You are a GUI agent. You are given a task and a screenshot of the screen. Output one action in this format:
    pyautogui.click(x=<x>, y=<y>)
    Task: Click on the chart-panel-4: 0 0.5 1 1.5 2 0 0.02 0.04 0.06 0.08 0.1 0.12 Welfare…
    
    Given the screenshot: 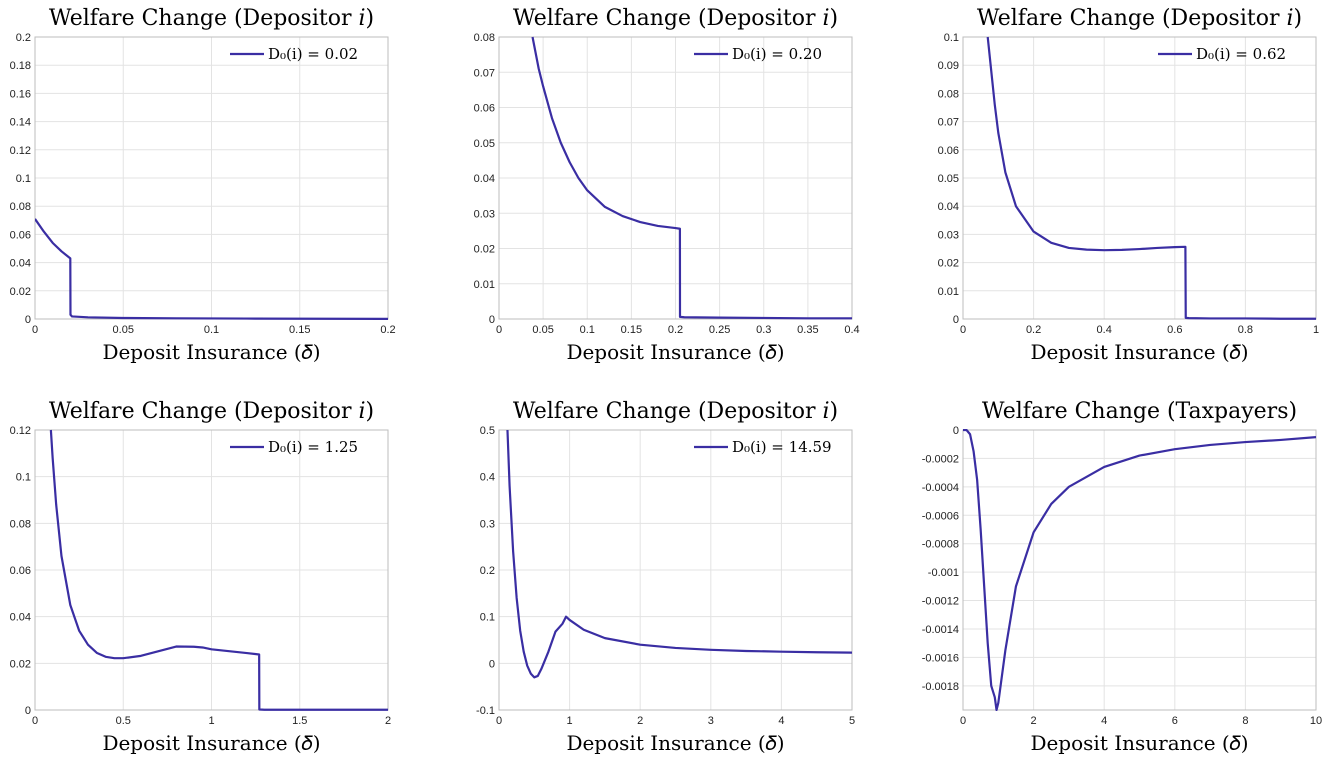 What is the action you would take?
    pyautogui.click(x=200, y=577)
    